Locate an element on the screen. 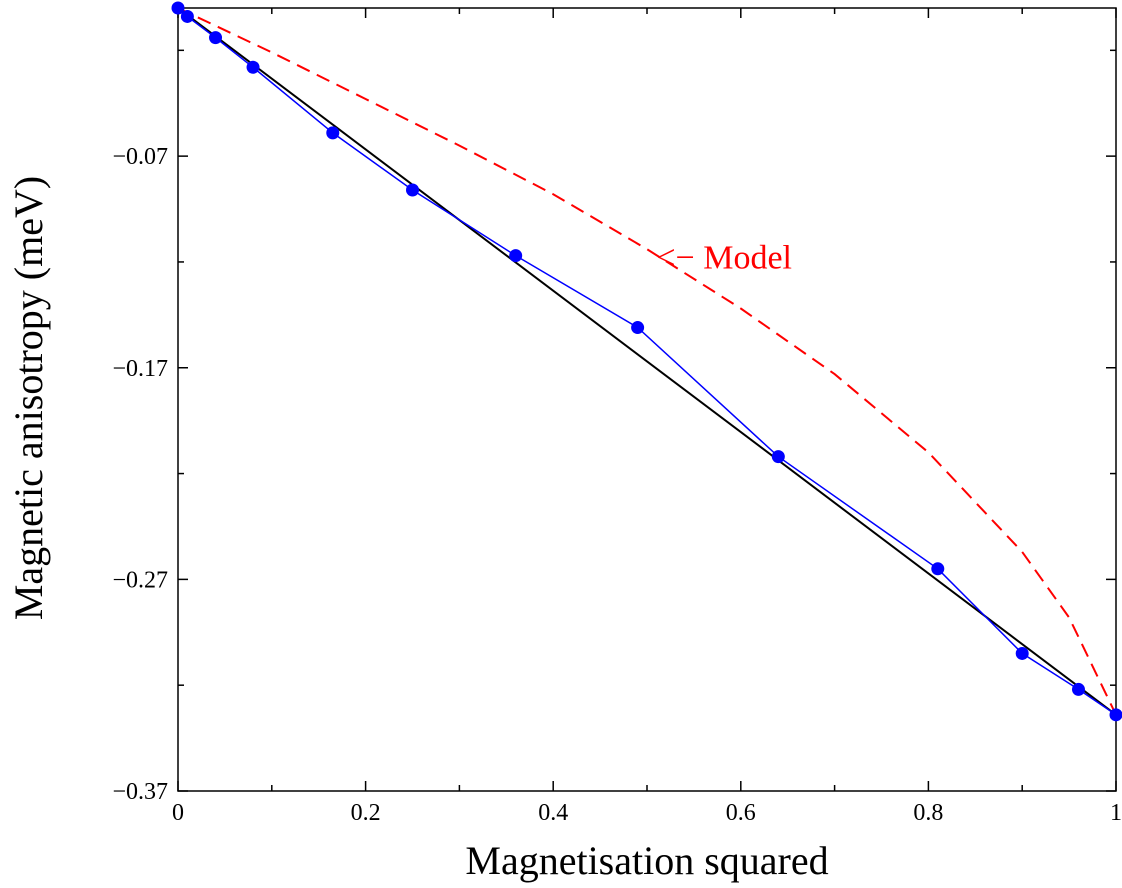 The image size is (1122, 888). y-tick-label: −0.37 is located at coordinates (140, 792).